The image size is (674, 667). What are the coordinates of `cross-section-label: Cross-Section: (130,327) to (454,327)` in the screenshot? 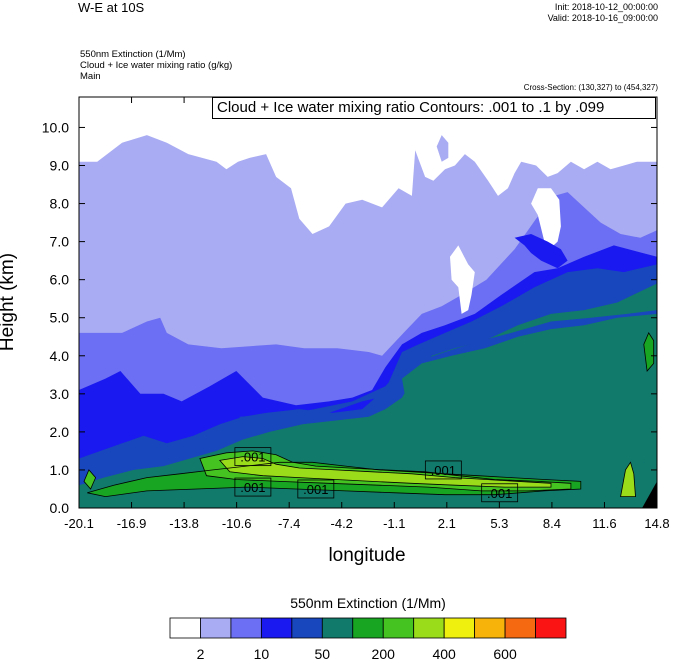 It's located at (590, 87).